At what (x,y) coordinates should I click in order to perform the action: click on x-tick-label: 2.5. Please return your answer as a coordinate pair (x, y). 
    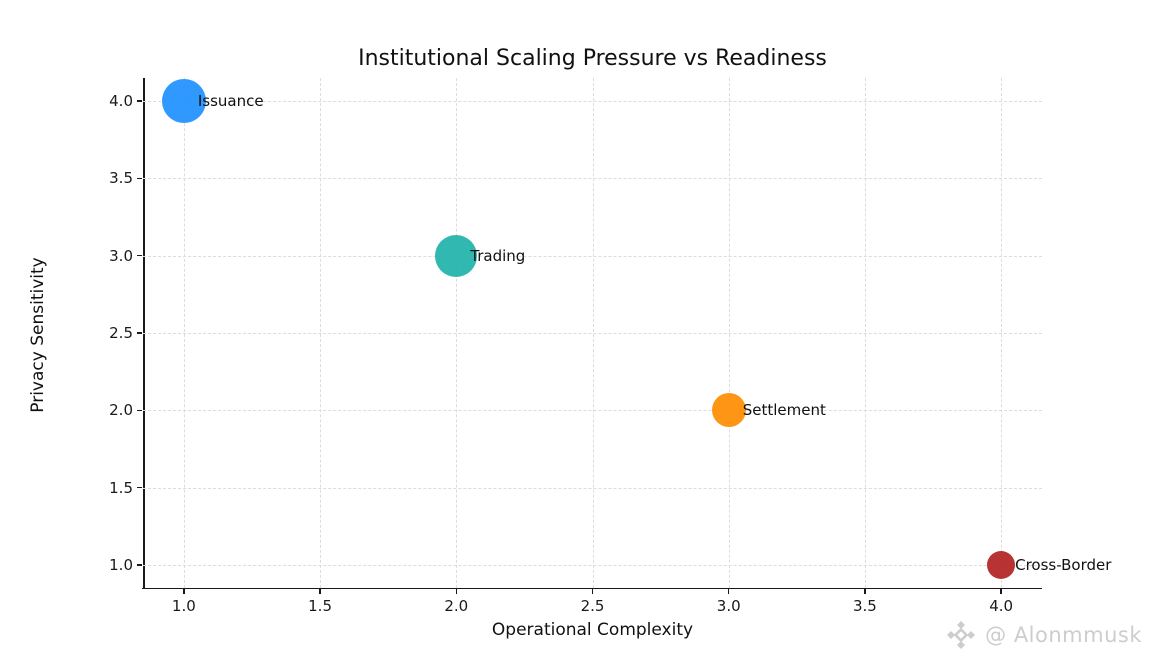
    Looking at the image, I should click on (592, 606).